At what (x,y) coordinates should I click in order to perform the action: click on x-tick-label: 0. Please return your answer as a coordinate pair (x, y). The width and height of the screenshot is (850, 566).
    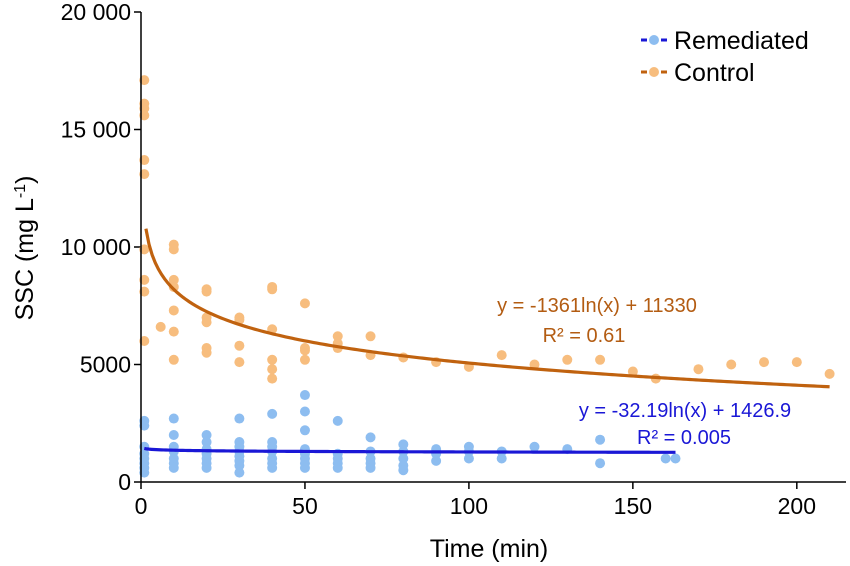
    Looking at the image, I should click on (141, 506).